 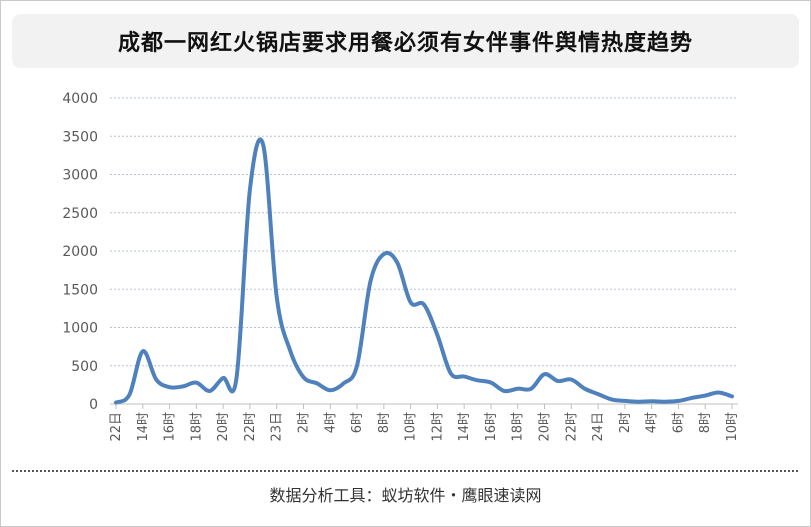 I want to click on y-tick-label: 3000, so click(x=80, y=176).